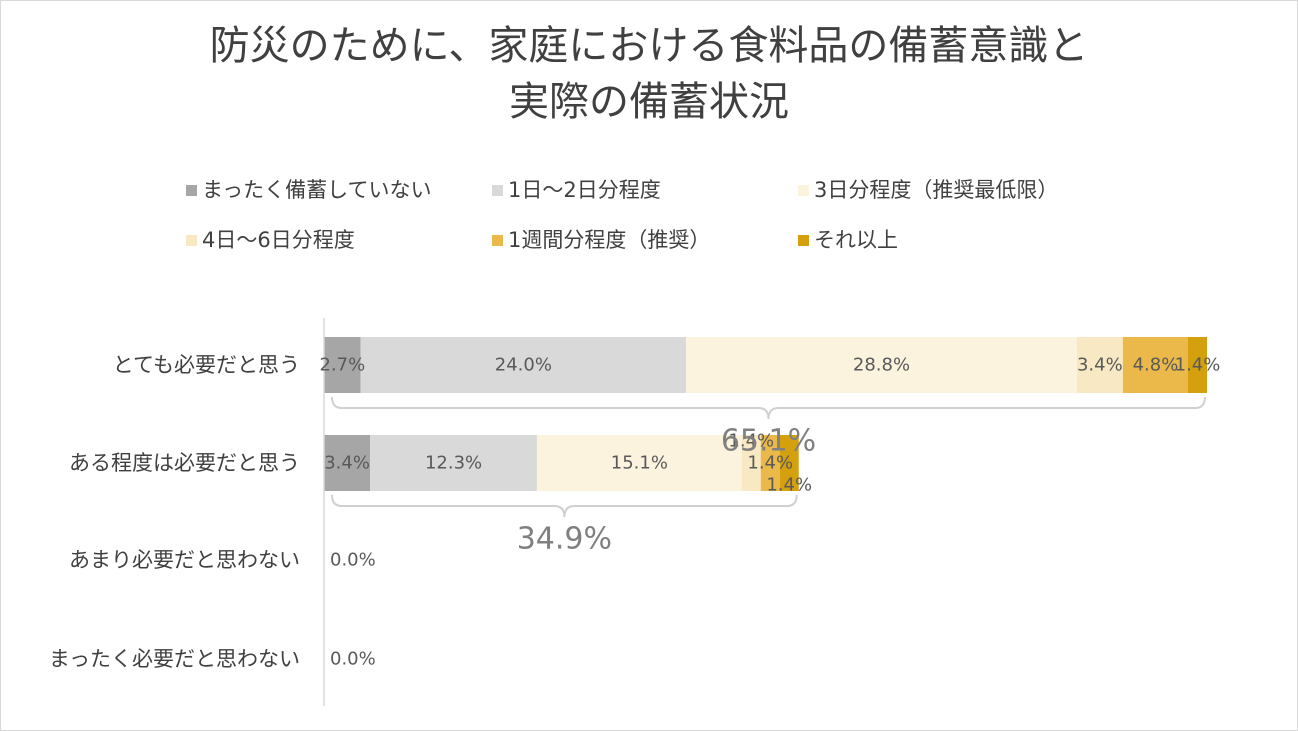  I want to click on data-label: 2.7%, so click(342, 365).